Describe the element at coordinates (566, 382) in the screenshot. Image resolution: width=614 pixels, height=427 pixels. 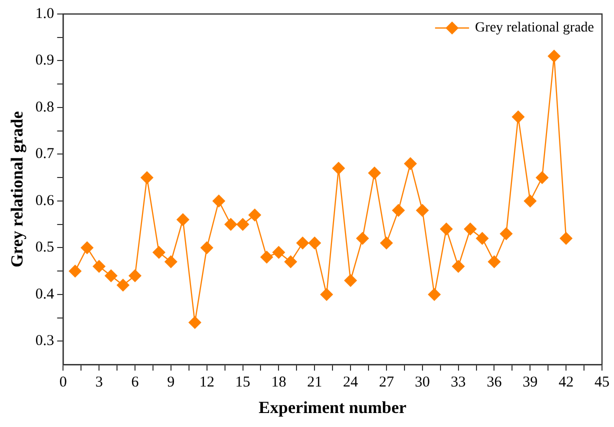
I see `x-tick-label: 42` at that location.